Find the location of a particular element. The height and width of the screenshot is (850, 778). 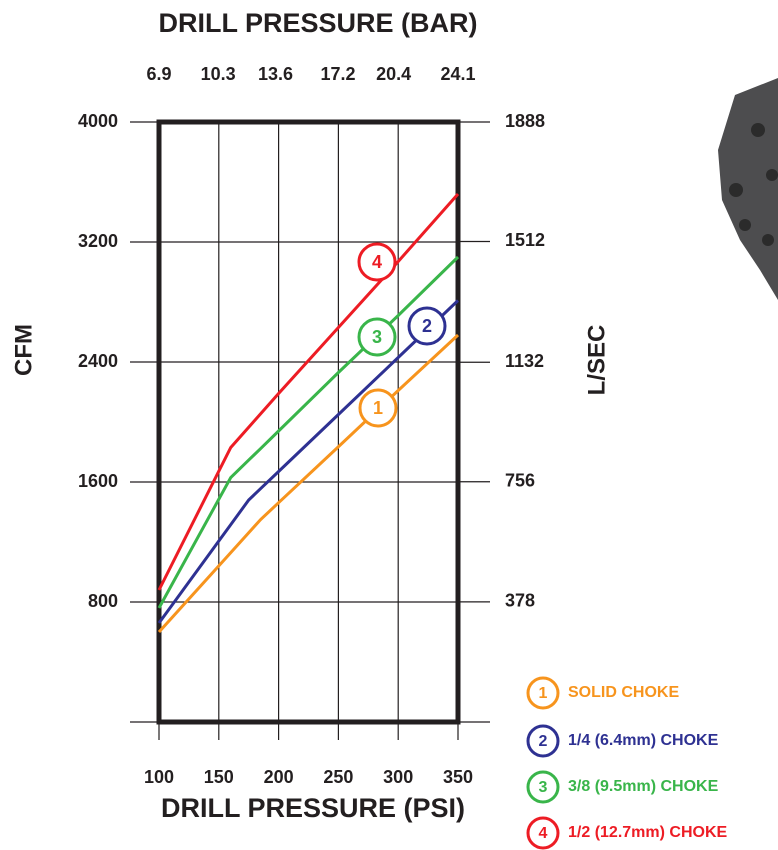

y2-tick-label: 1512 is located at coordinates (525, 240).